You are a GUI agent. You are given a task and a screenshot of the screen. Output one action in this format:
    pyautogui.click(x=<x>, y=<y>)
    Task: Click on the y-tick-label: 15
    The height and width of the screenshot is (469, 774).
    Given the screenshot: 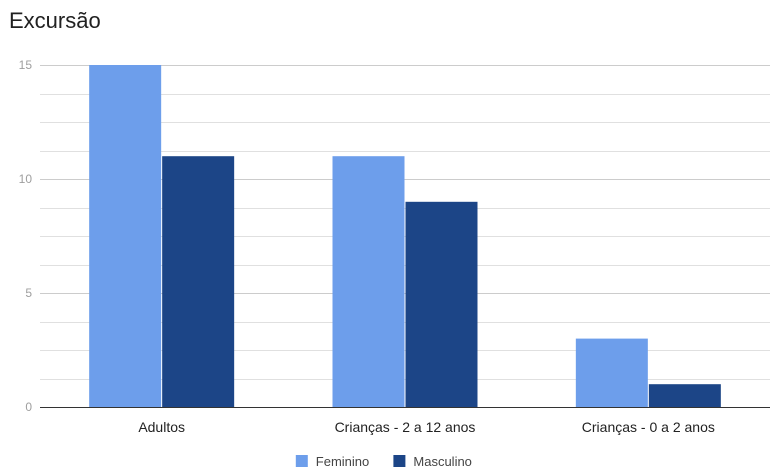 What is the action you would take?
    pyautogui.click(x=26, y=65)
    